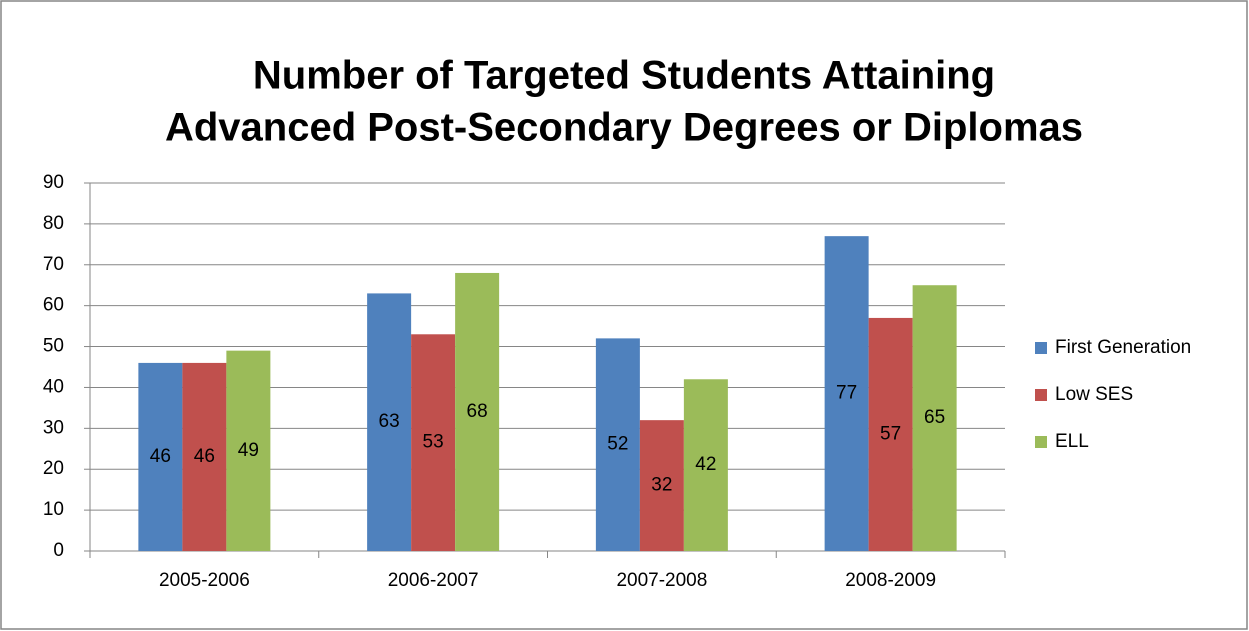  What do you see at coordinates (53, 468) in the screenshot?
I see `y-tick-label: 20` at bounding box center [53, 468].